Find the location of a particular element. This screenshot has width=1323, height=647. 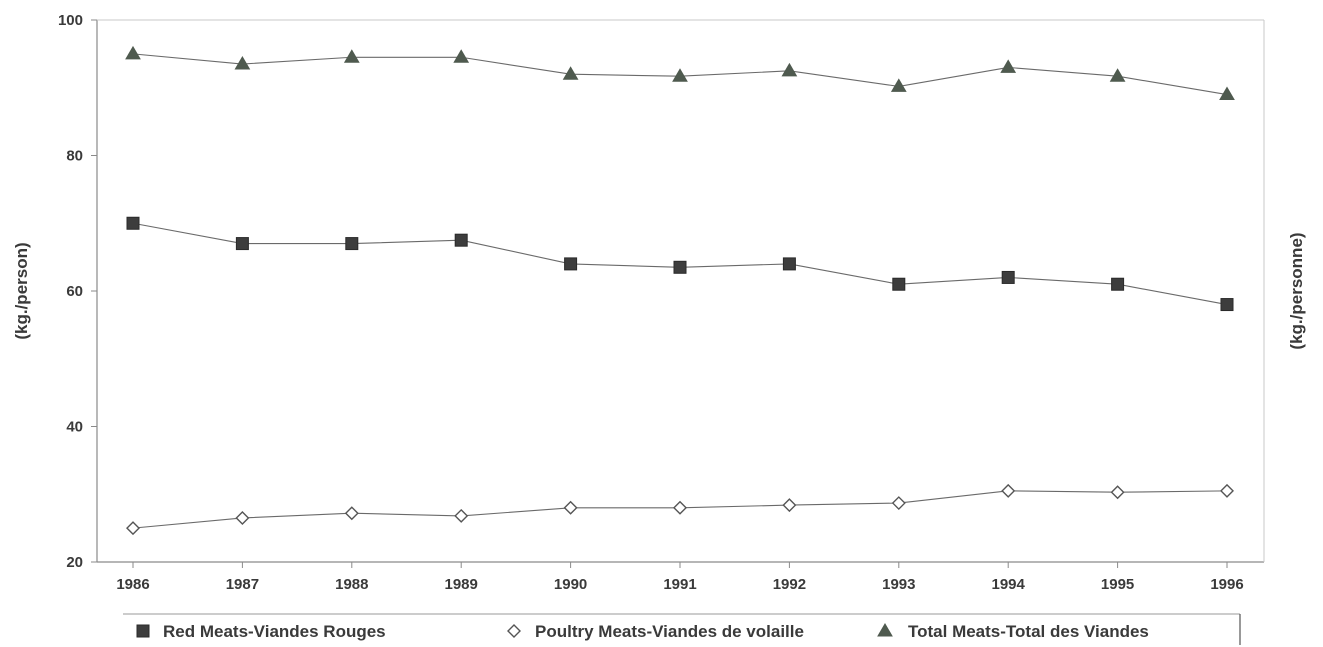

x-tick-label: 1990 is located at coordinates (570, 584).